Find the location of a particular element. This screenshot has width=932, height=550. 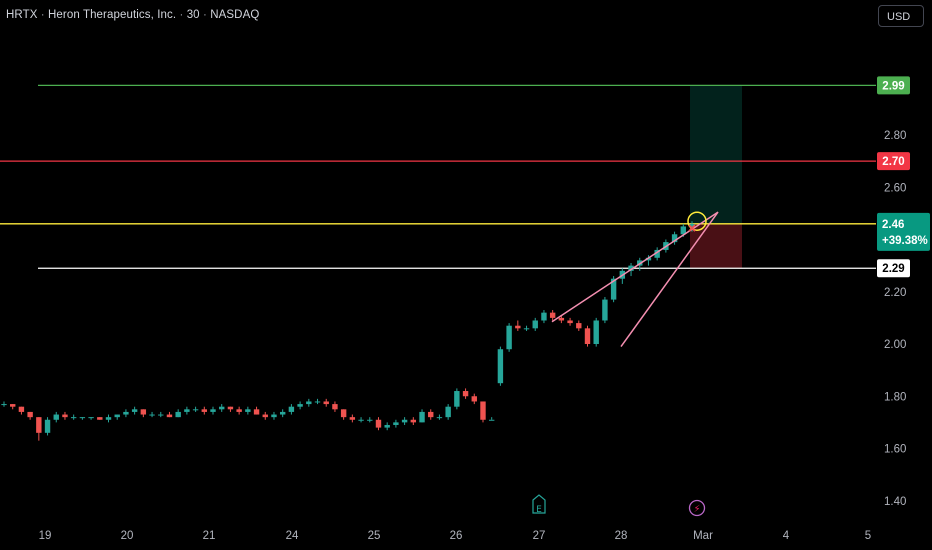

price-tick-label: 2.20 is located at coordinates (895, 293).